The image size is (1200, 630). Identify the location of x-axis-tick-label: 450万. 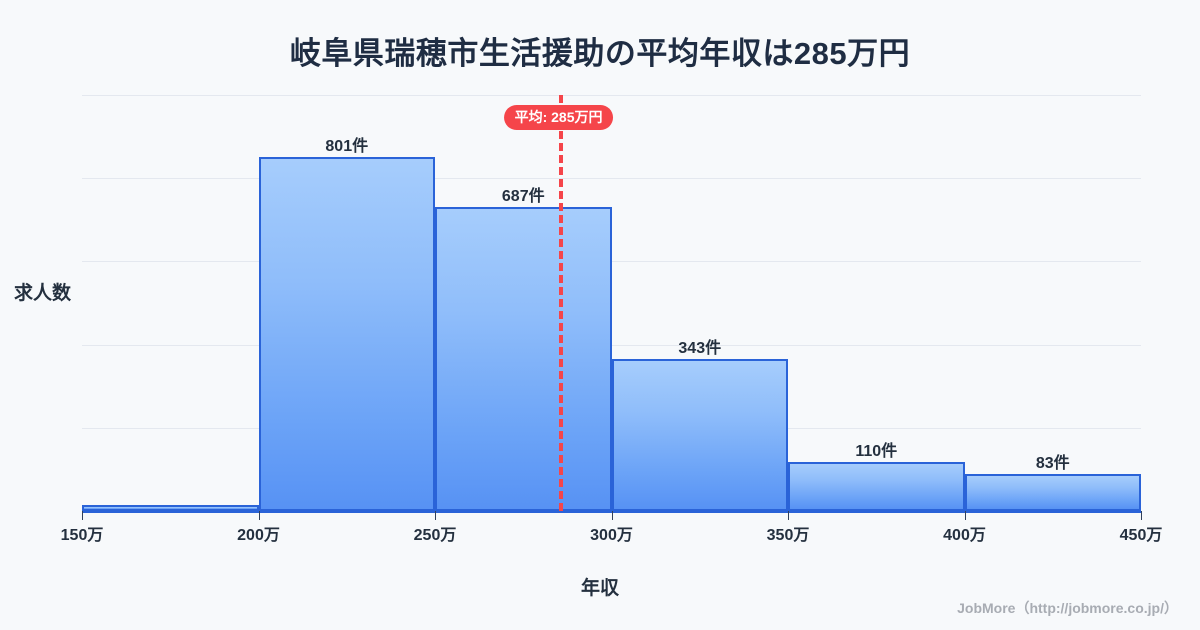
(1141, 535).